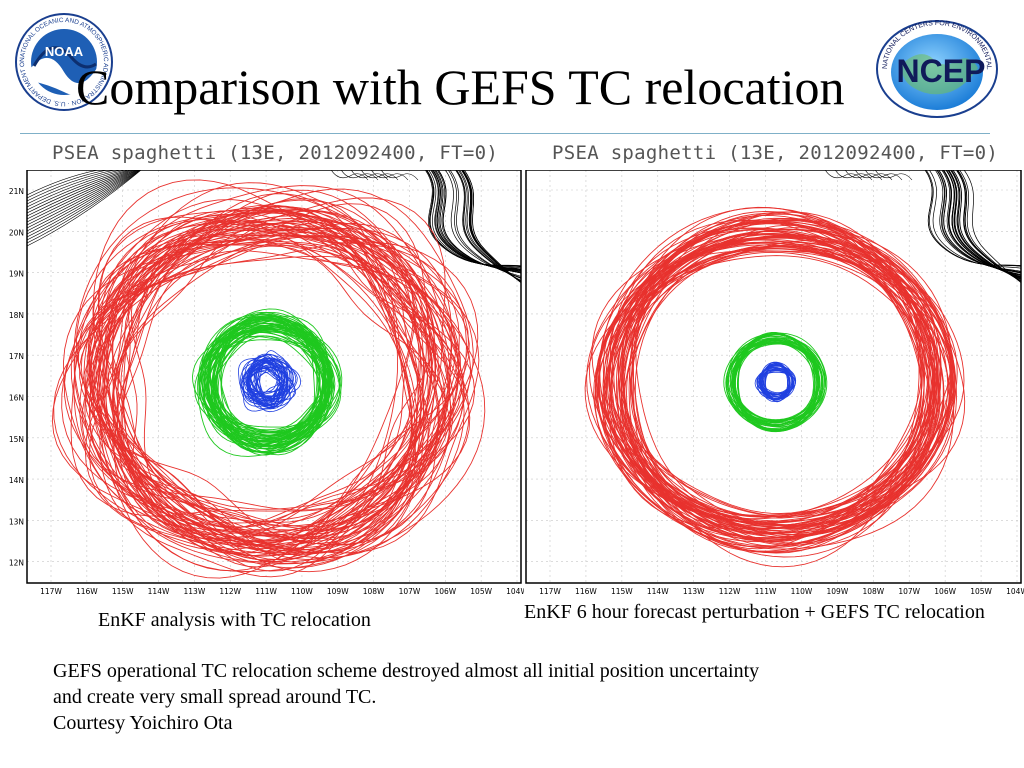 Image resolution: width=1024 pixels, height=768 pixels. What do you see at coordinates (922, 227) in the screenshot?
I see `right-black-contours` at bounding box center [922, 227].